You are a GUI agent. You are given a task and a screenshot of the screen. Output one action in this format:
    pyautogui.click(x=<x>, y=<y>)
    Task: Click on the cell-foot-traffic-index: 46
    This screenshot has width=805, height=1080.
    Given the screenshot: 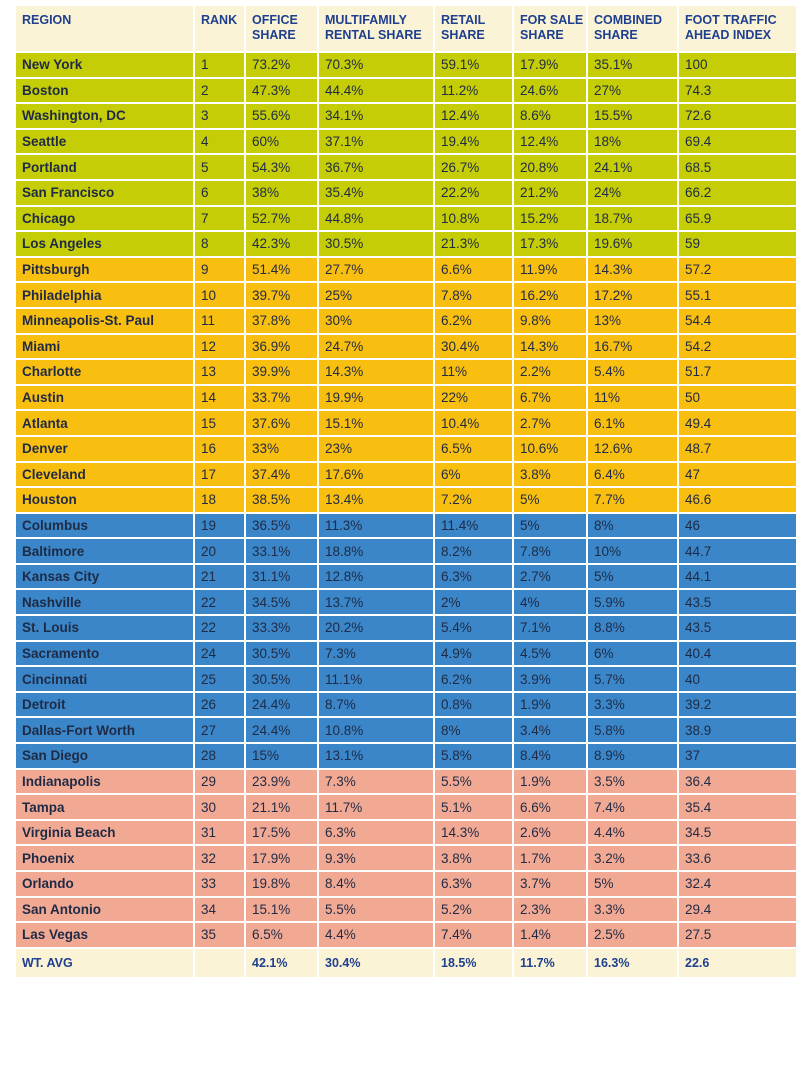 What is the action you would take?
    pyautogui.click(x=737, y=526)
    